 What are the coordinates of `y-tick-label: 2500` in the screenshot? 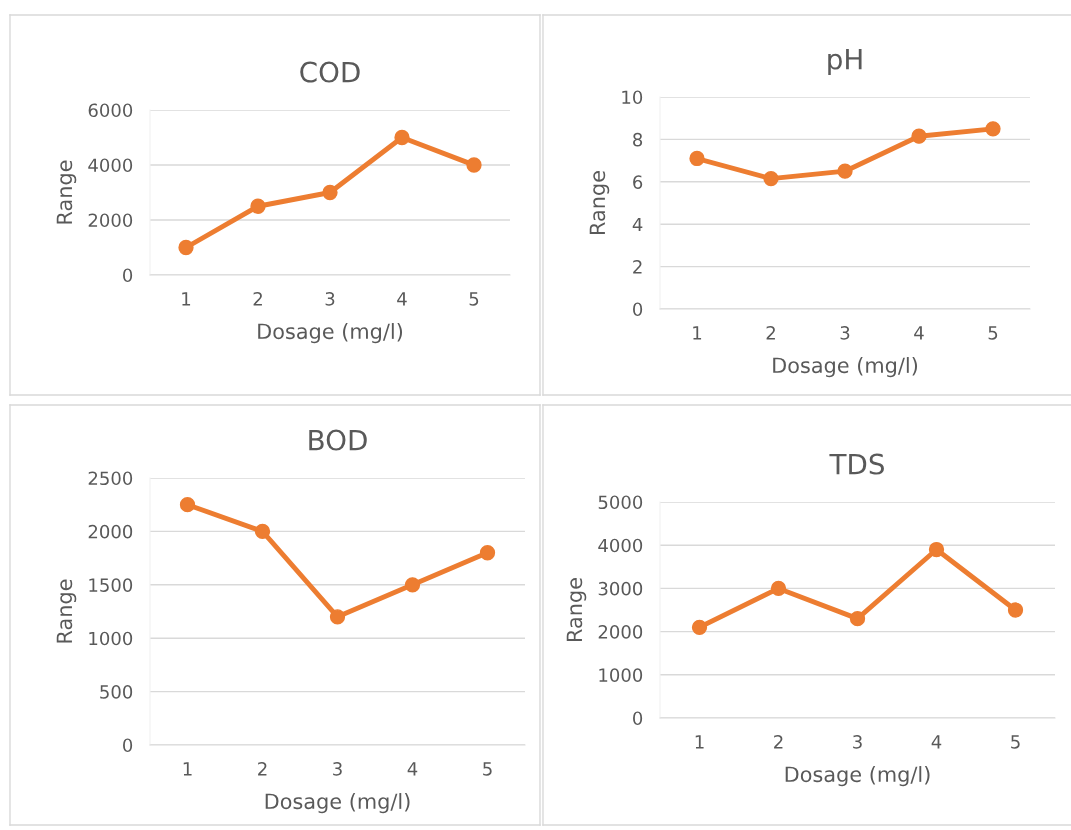 It's located at (110, 478).